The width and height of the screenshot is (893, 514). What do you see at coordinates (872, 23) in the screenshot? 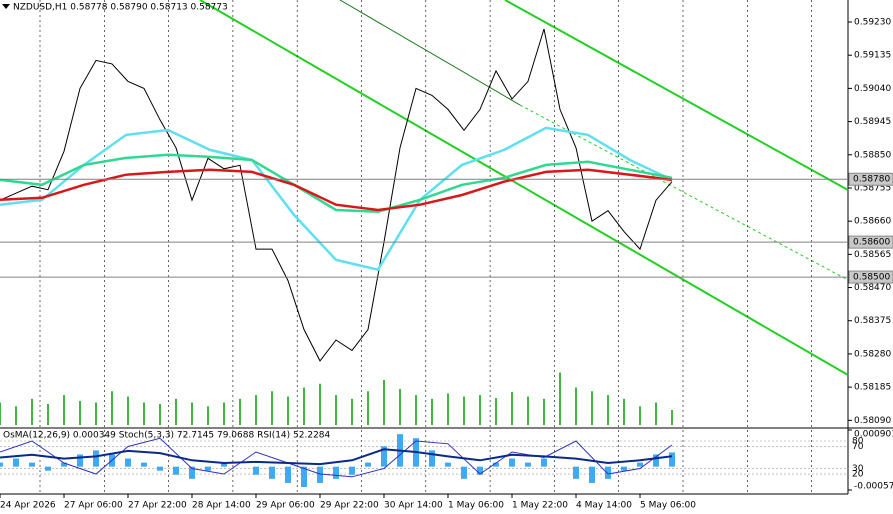
I see `y-tick-label: 0.59230` at bounding box center [872, 23].